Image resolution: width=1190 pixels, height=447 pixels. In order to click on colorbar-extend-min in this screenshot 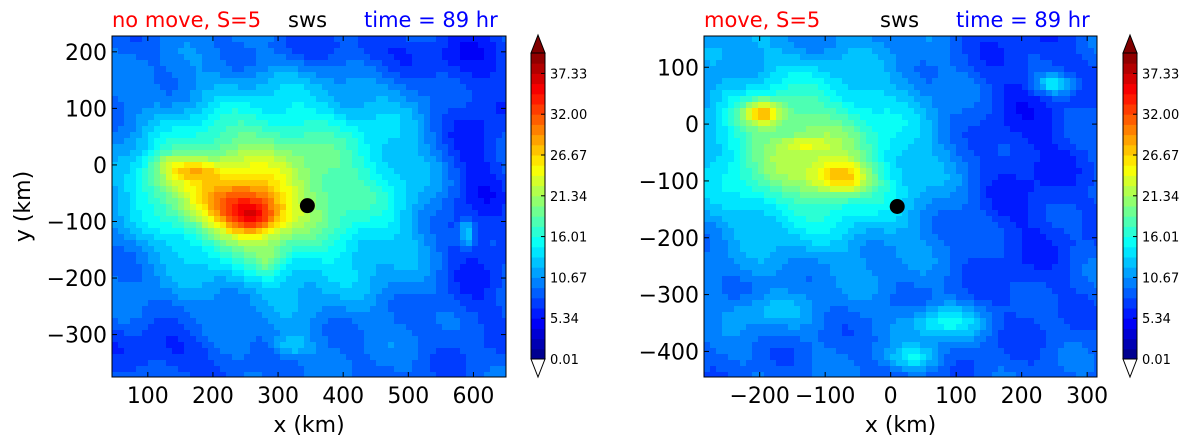, I will do `click(538, 368)`.